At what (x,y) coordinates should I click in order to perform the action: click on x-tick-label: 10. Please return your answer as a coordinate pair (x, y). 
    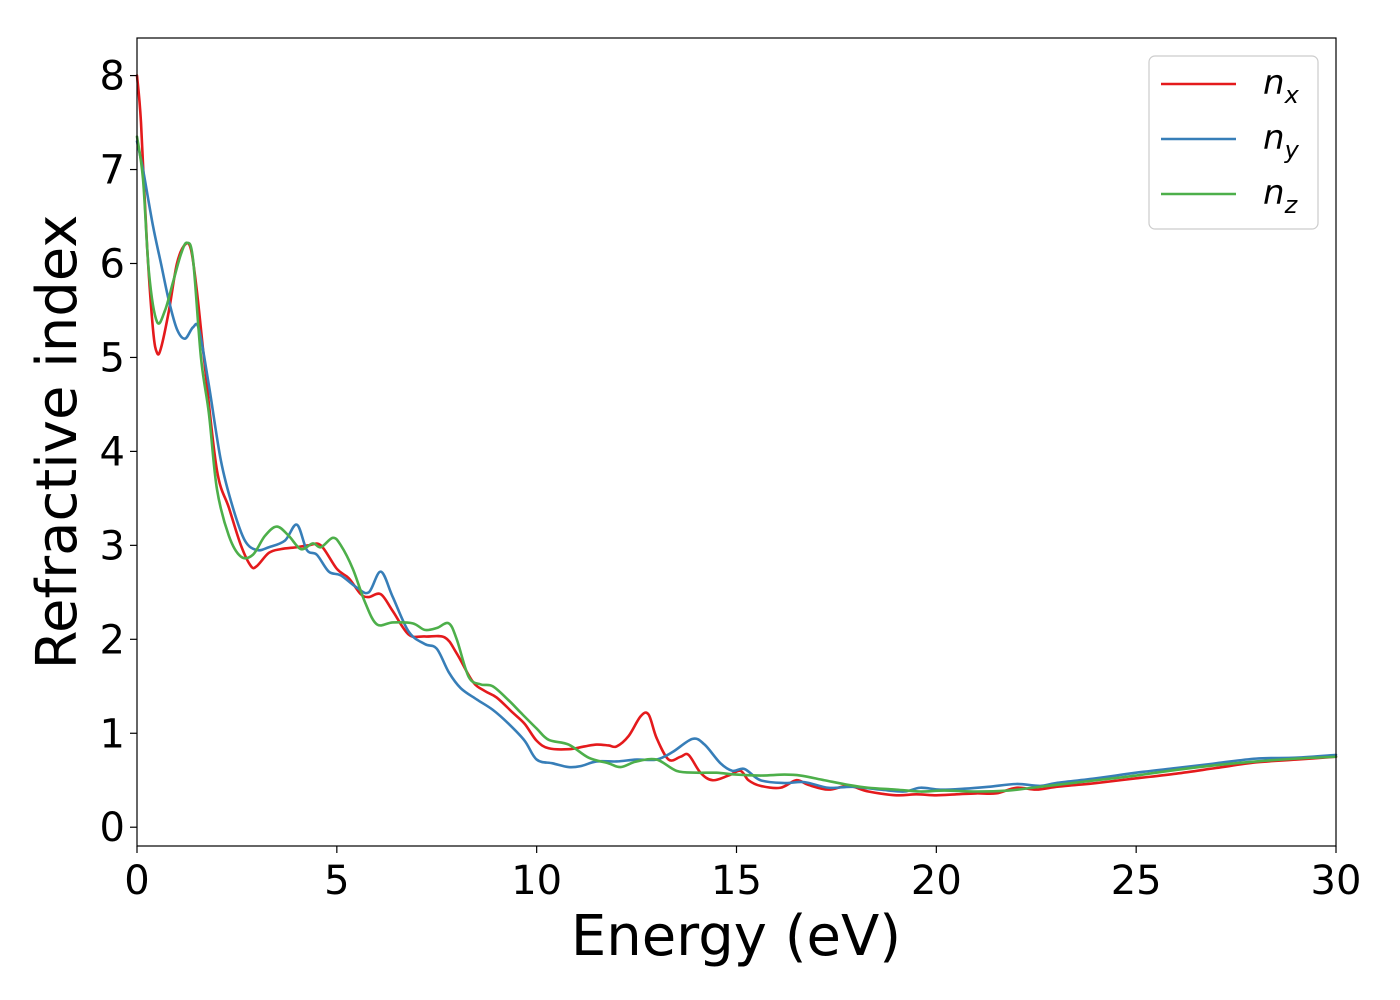
    Looking at the image, I should click on (536, 881).